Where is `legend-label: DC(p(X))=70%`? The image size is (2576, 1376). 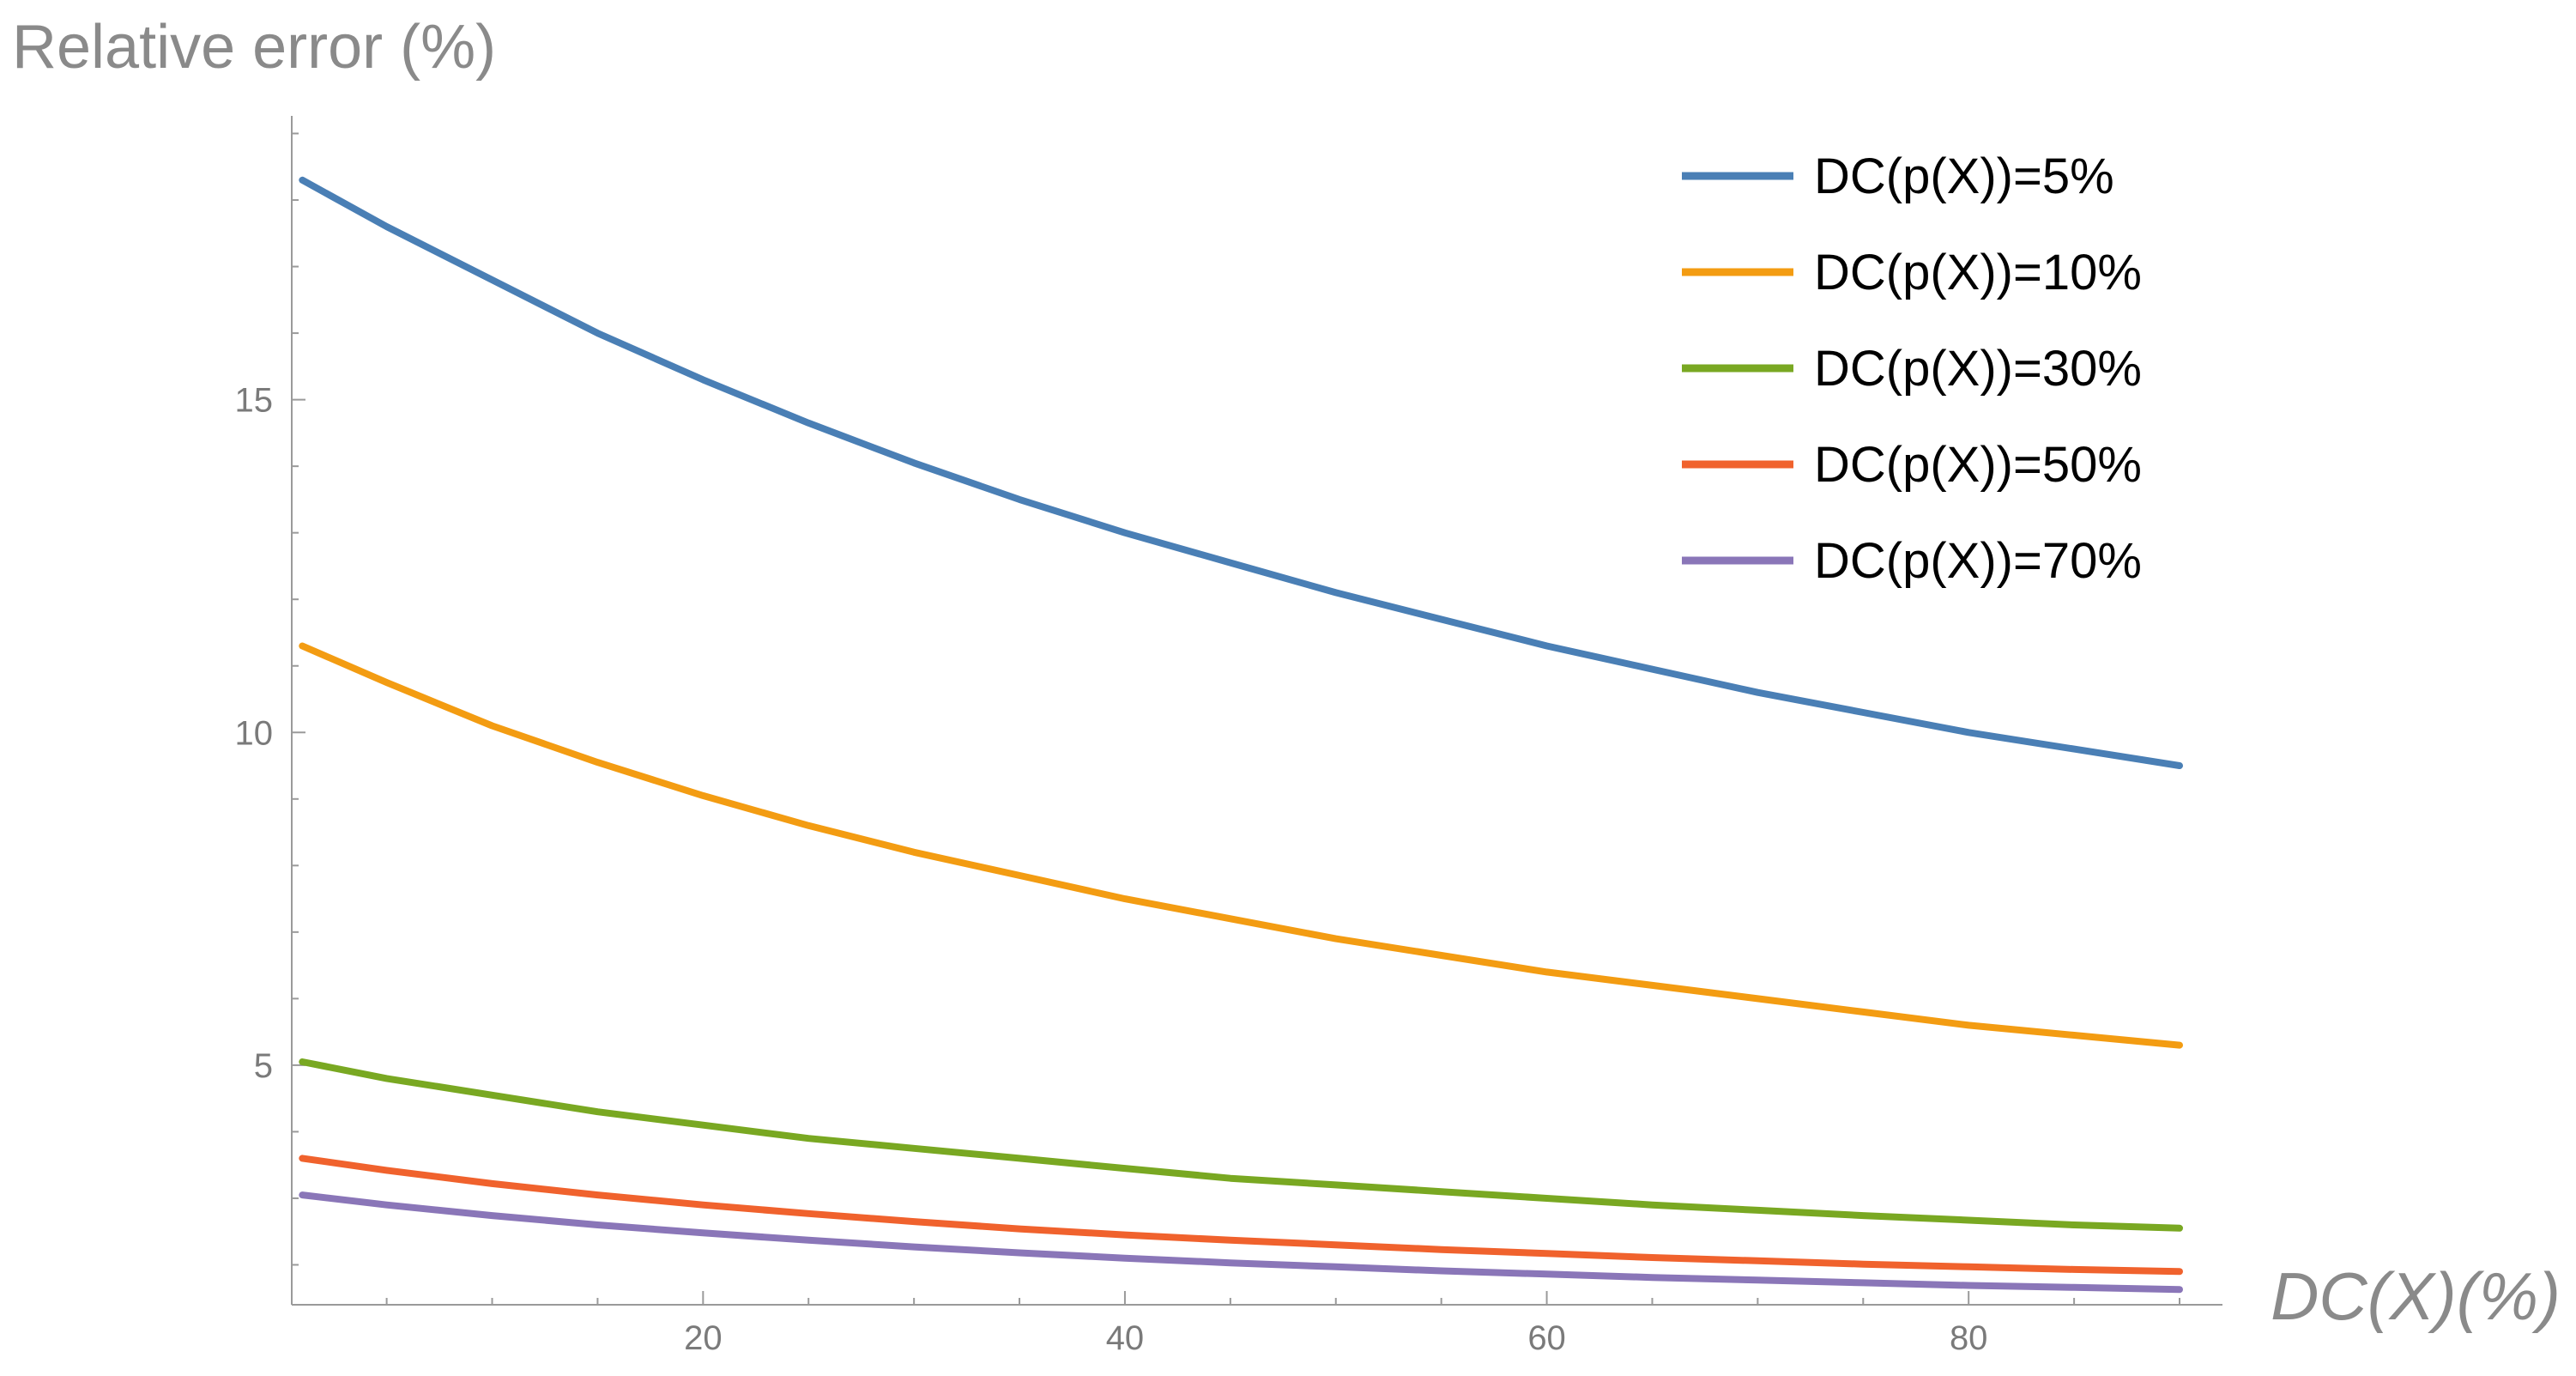 legend-label: DC(p(X))=70% is located at coordinates (1978, 561).